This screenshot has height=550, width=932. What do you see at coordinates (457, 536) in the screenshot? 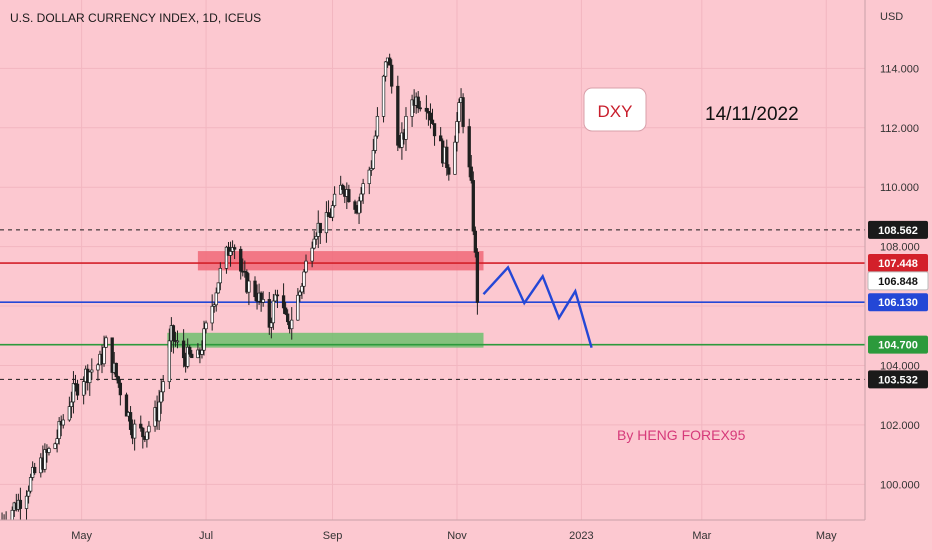
I see `x-tick-label: Nov` at bounding box center [457, 536].